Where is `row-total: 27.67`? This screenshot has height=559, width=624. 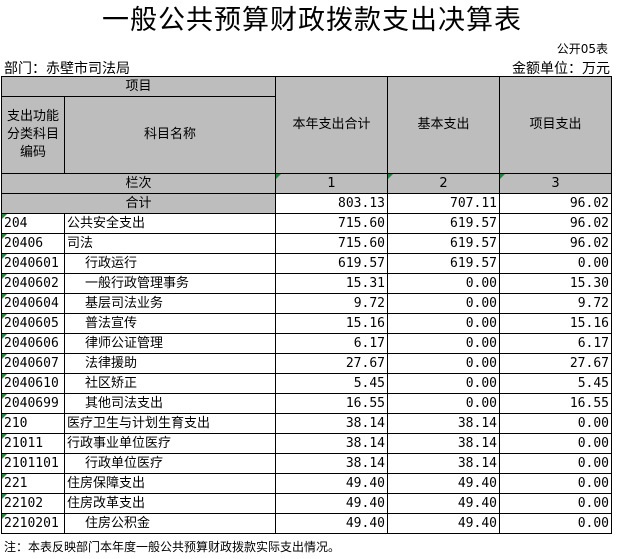
row-total: 27.67 is located at coordinates (331, 363).